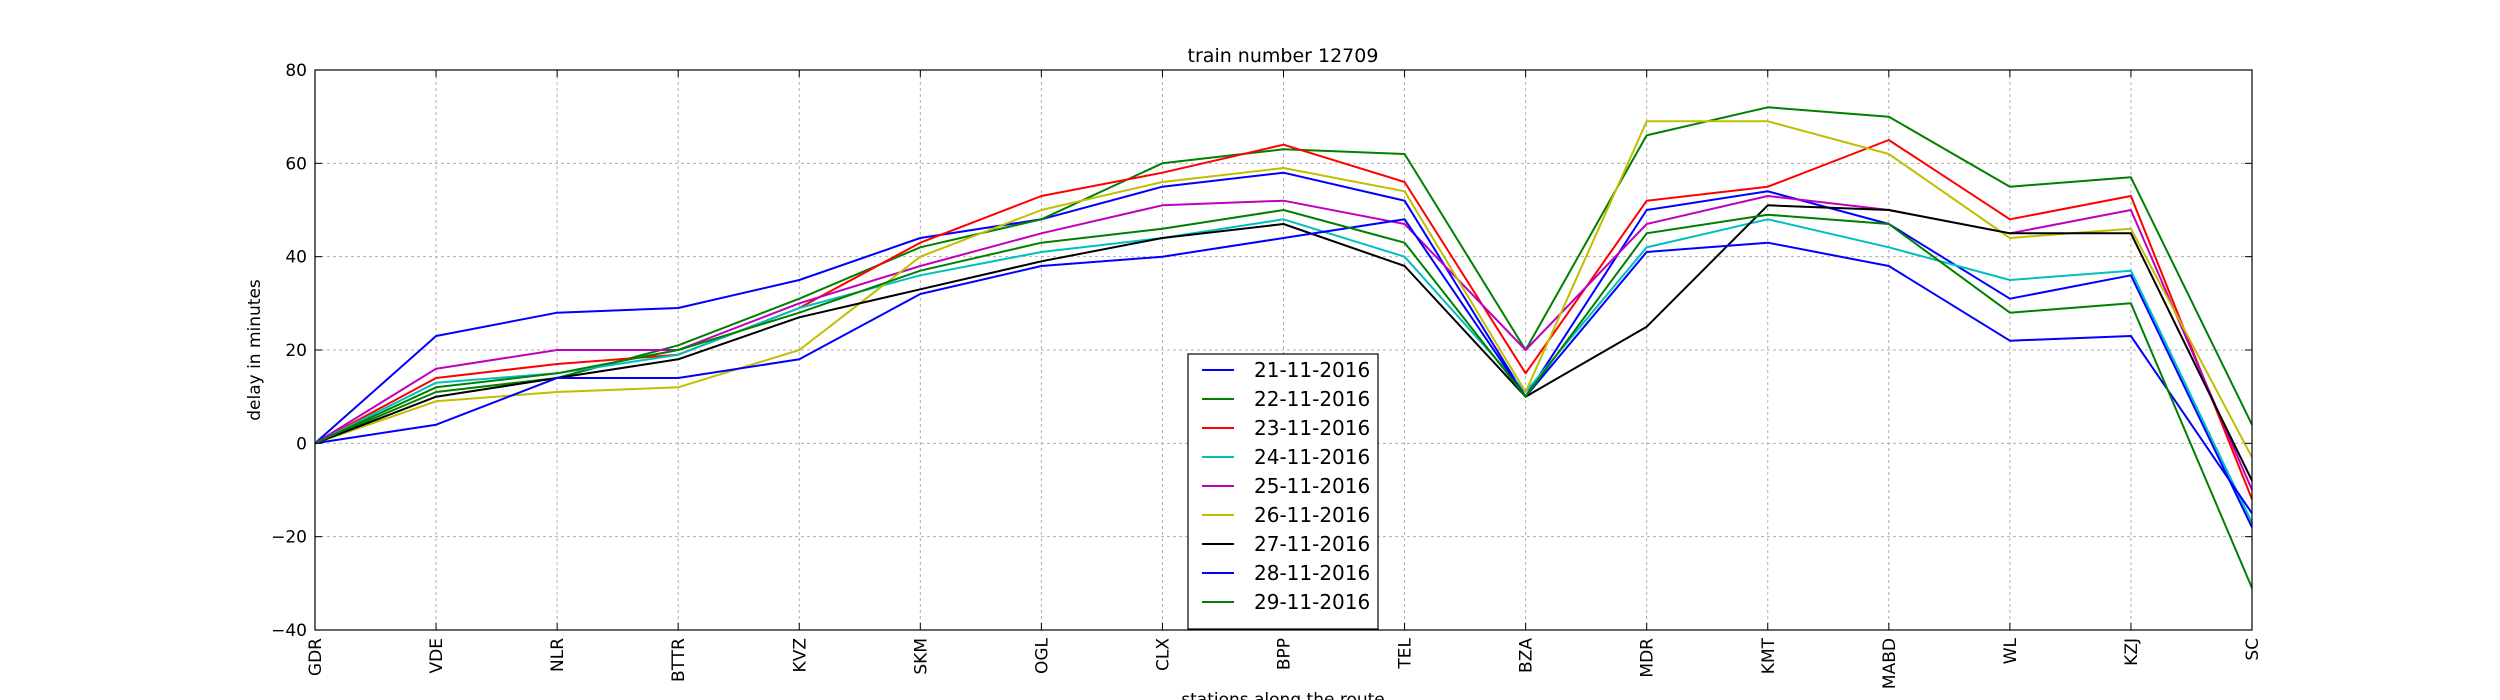  I want to click on legend-entry: 21-11-2016, so click(1312, 370).